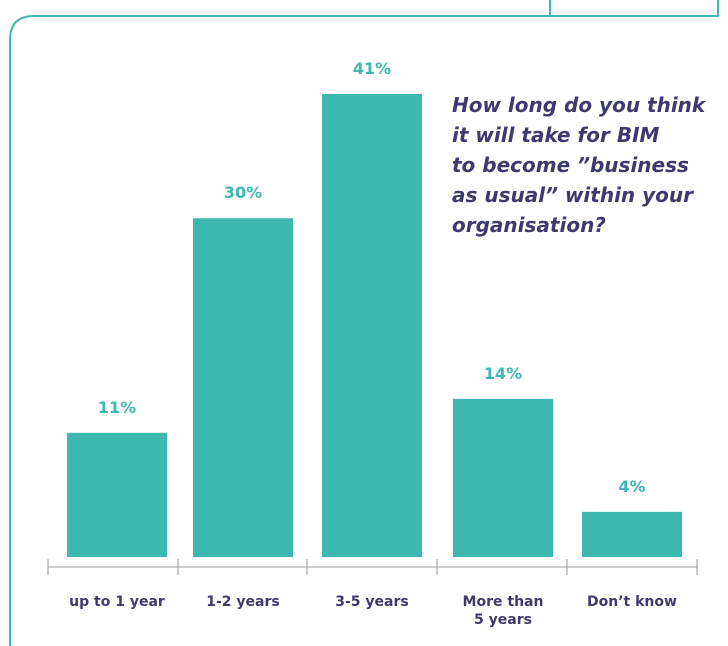 The image size is (728, 646). Describe the element at coordinates (631, 486) in the screenshot. I see `value-label: 4%` at that location.